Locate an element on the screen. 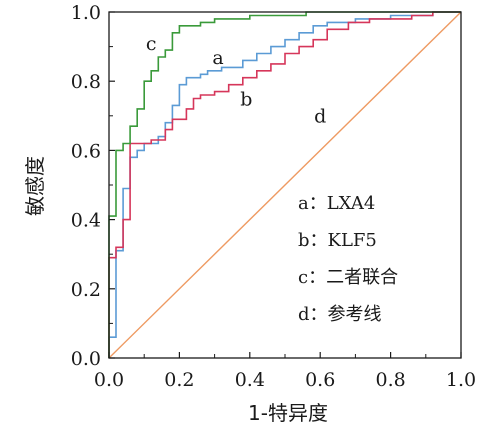  x-axis-title: 1-特异度 is located at coordinates (288, 413).